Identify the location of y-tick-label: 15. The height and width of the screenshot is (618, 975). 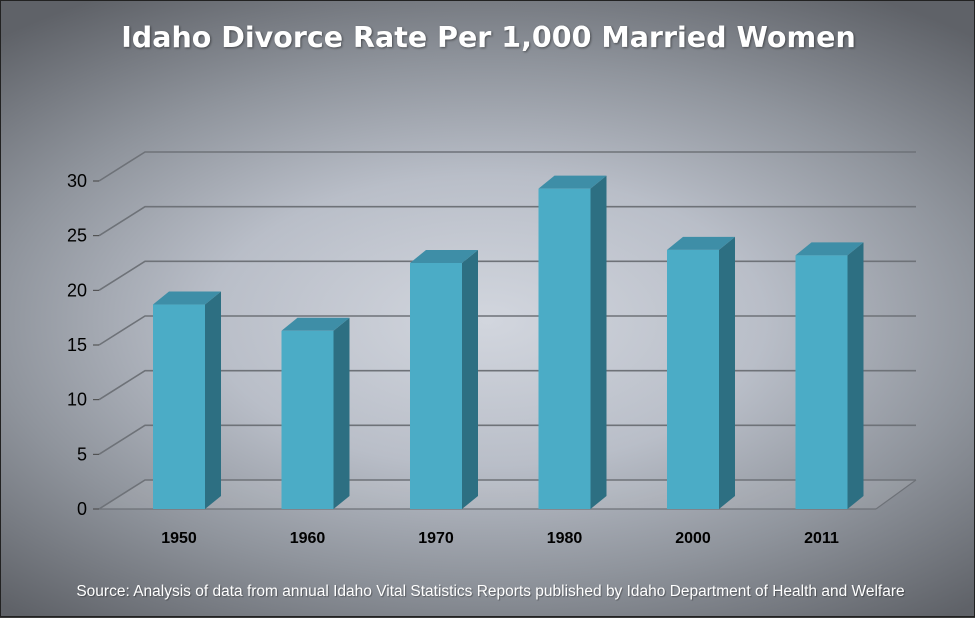
(77, 345).